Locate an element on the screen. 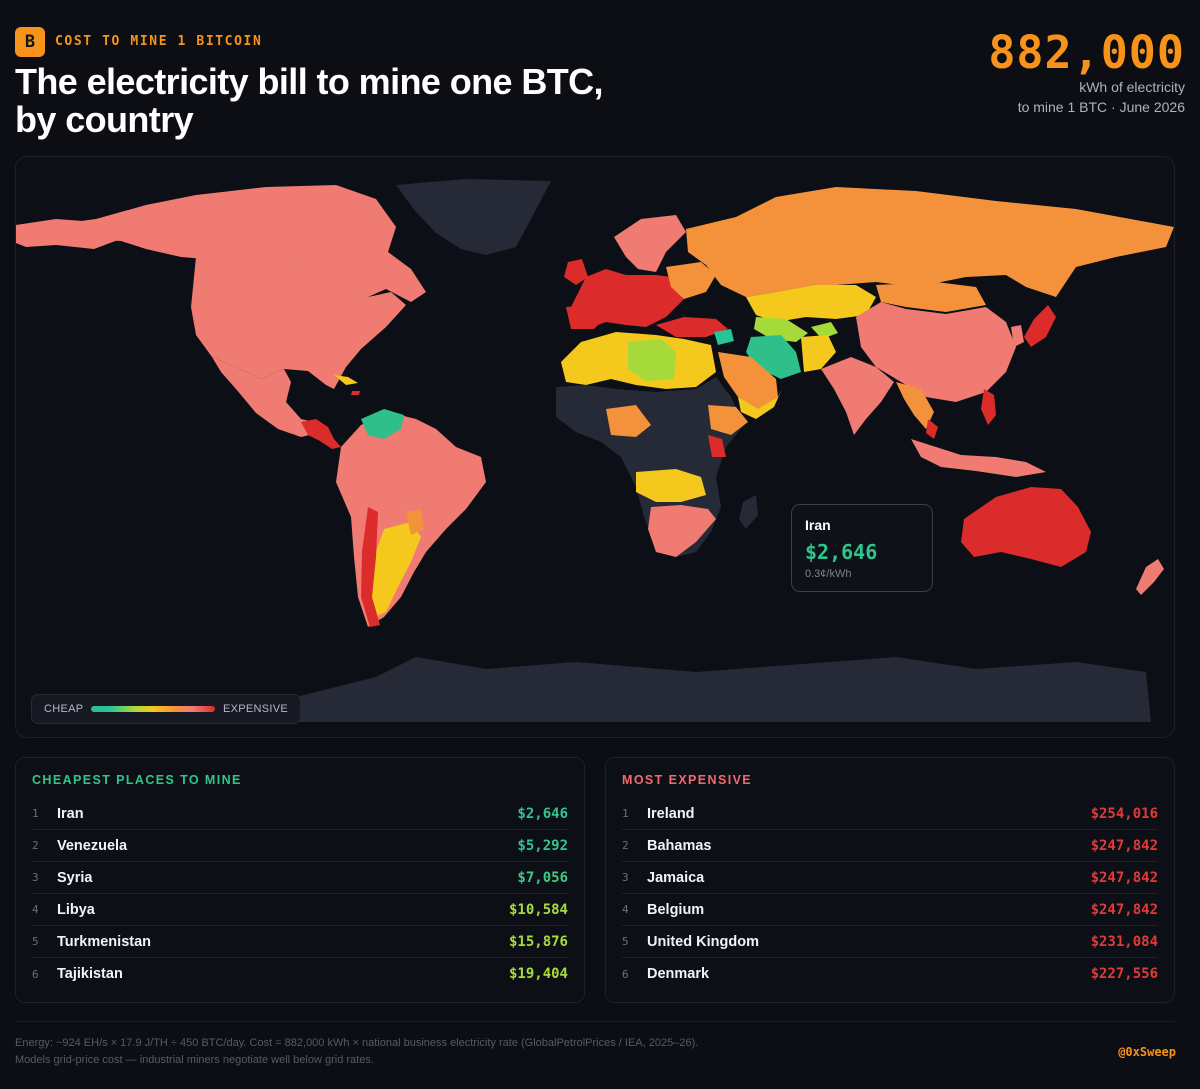 The image size is (1200, 1089). list-item: 4 Belgium $247,842 is located at coordinates (890, 910).